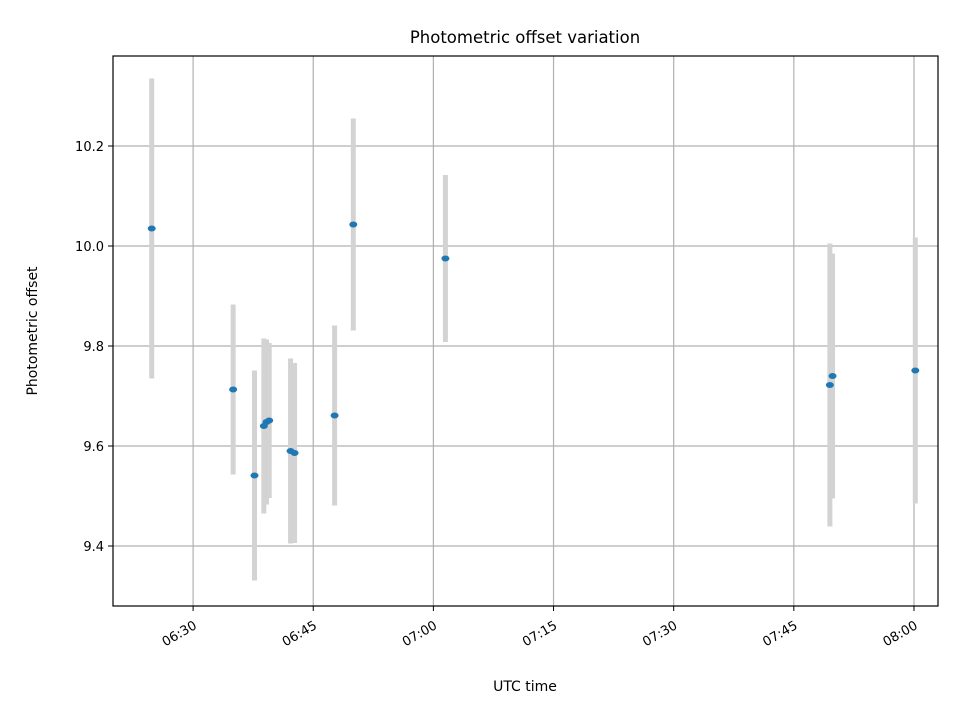  Describe the element at coordinates (33, 331) in the screenshot. I see `y-axis-label: Photometric offset` at that location.